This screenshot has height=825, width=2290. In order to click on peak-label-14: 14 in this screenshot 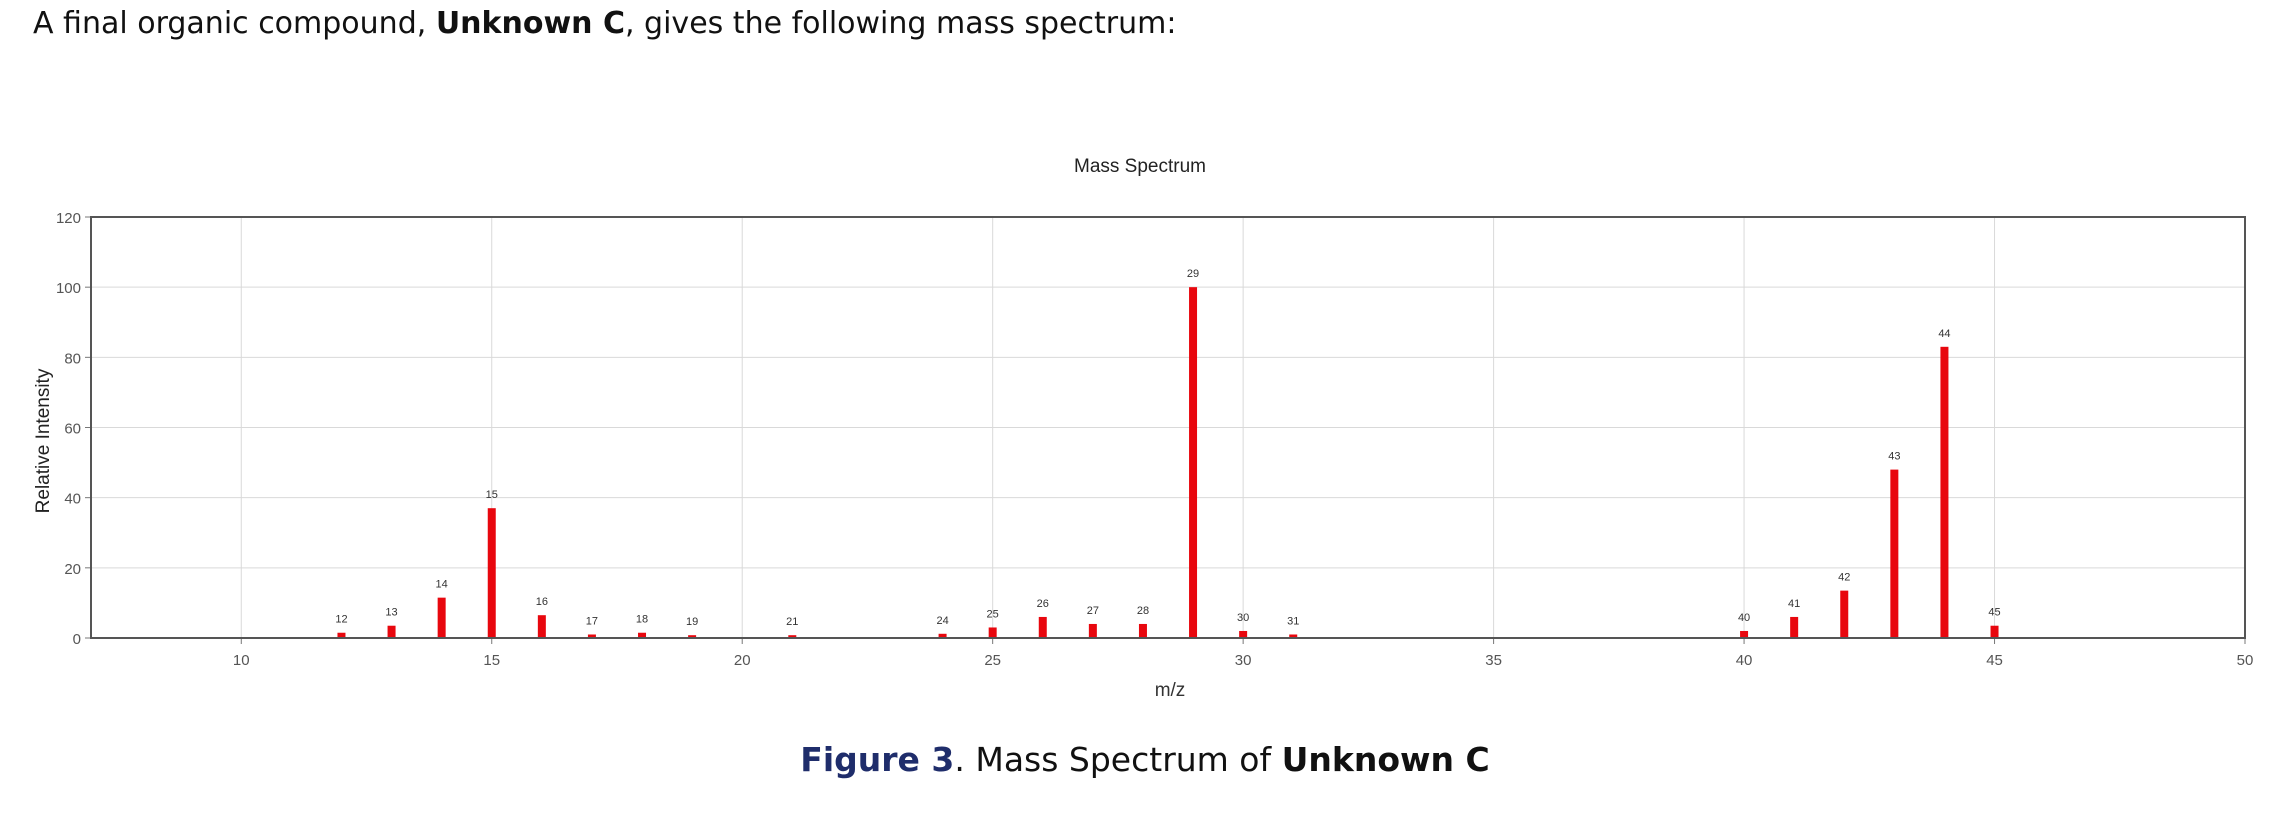, I will do `click(442, 585)`.